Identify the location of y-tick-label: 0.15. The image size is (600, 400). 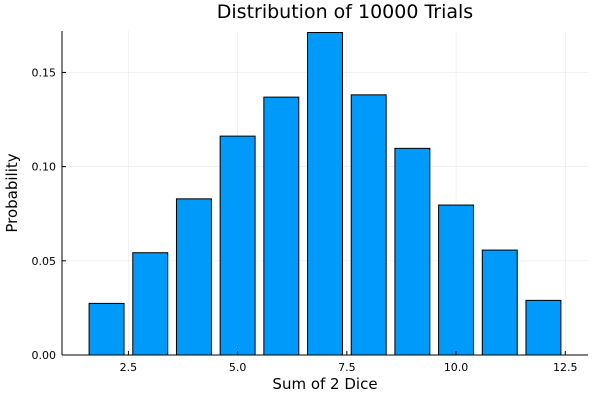
(44, 72).